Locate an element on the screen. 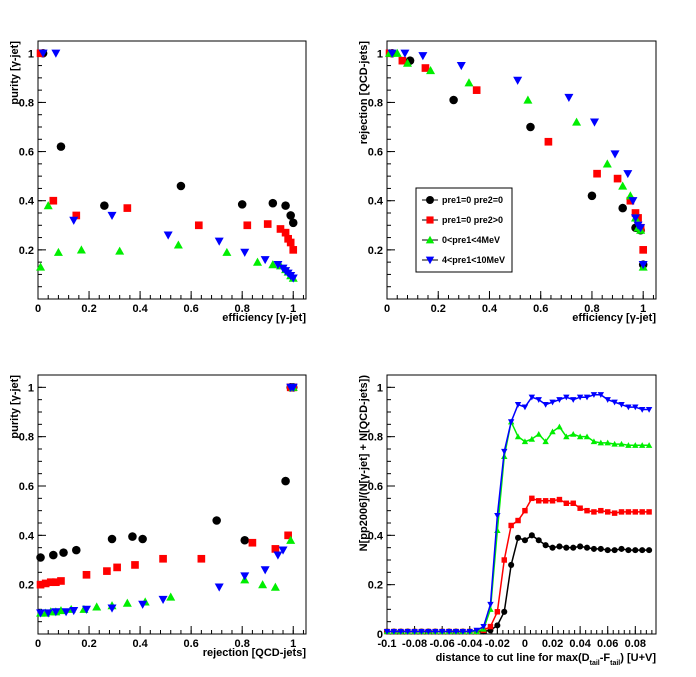 This screenshot has width=696, height=677. y-tick-label: 0.8 is located at coordinates (26, 103).